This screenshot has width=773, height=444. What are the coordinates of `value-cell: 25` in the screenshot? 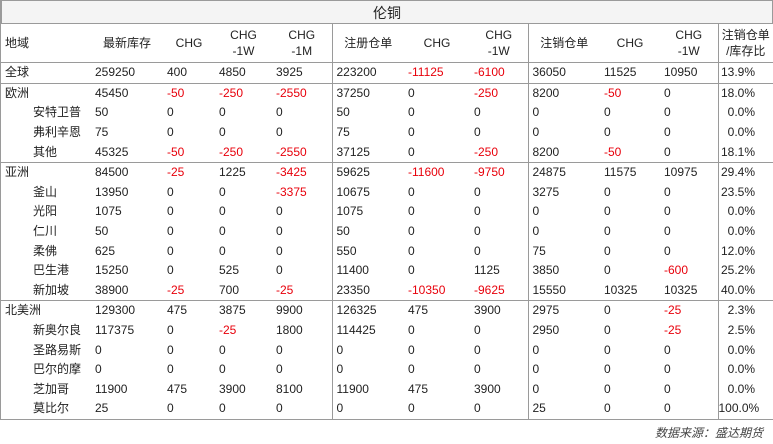 It's located at (102, 408).